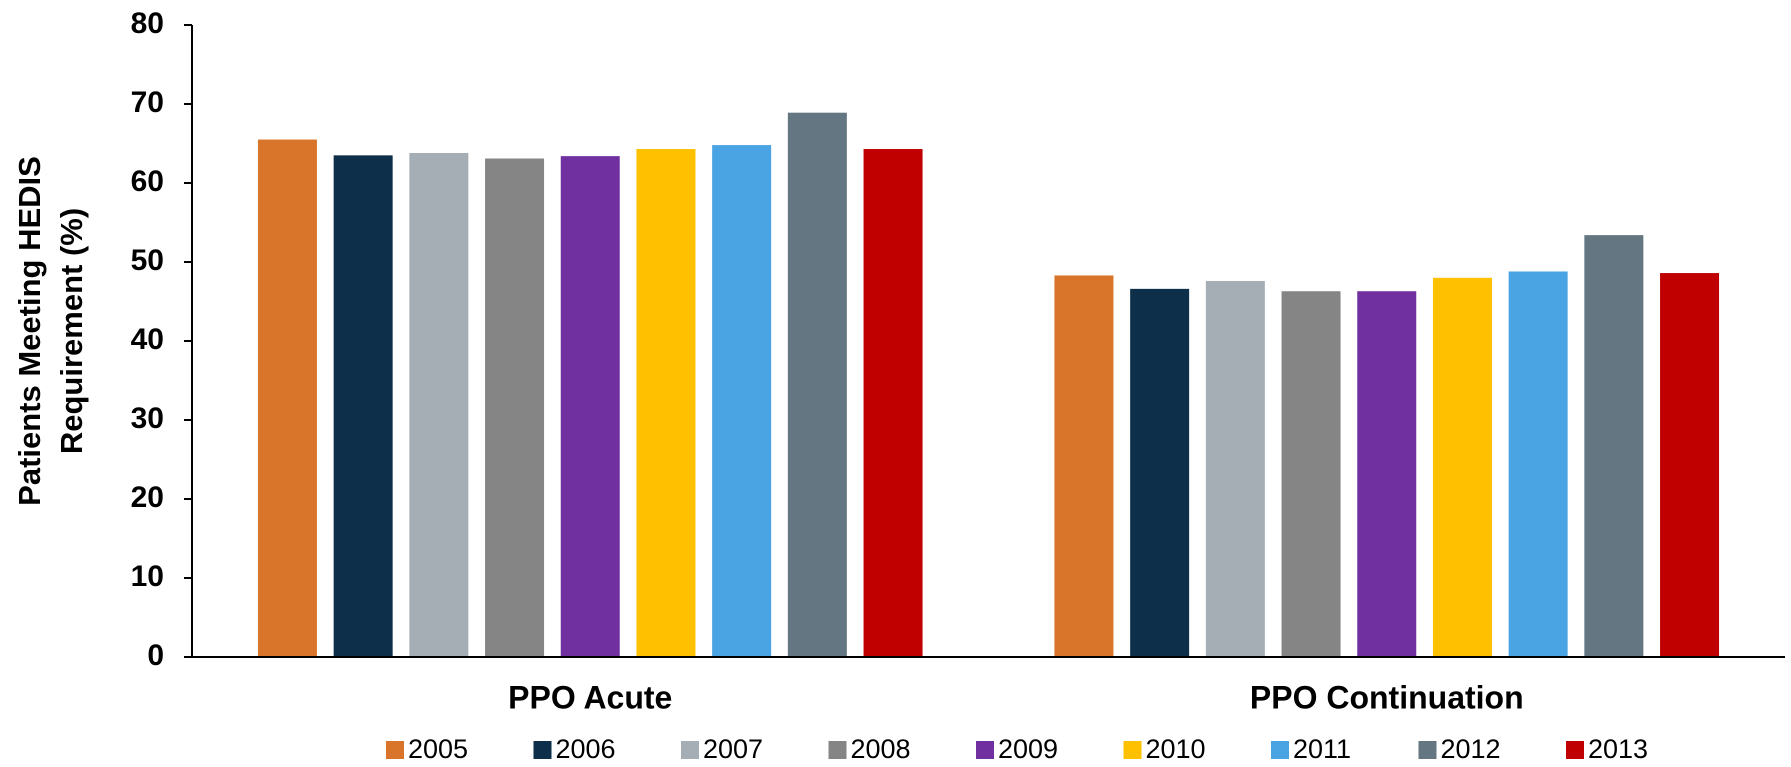 This screenshot has width=1791, height=767. I want to click on legend-label: 2010, so click(1176, 749).